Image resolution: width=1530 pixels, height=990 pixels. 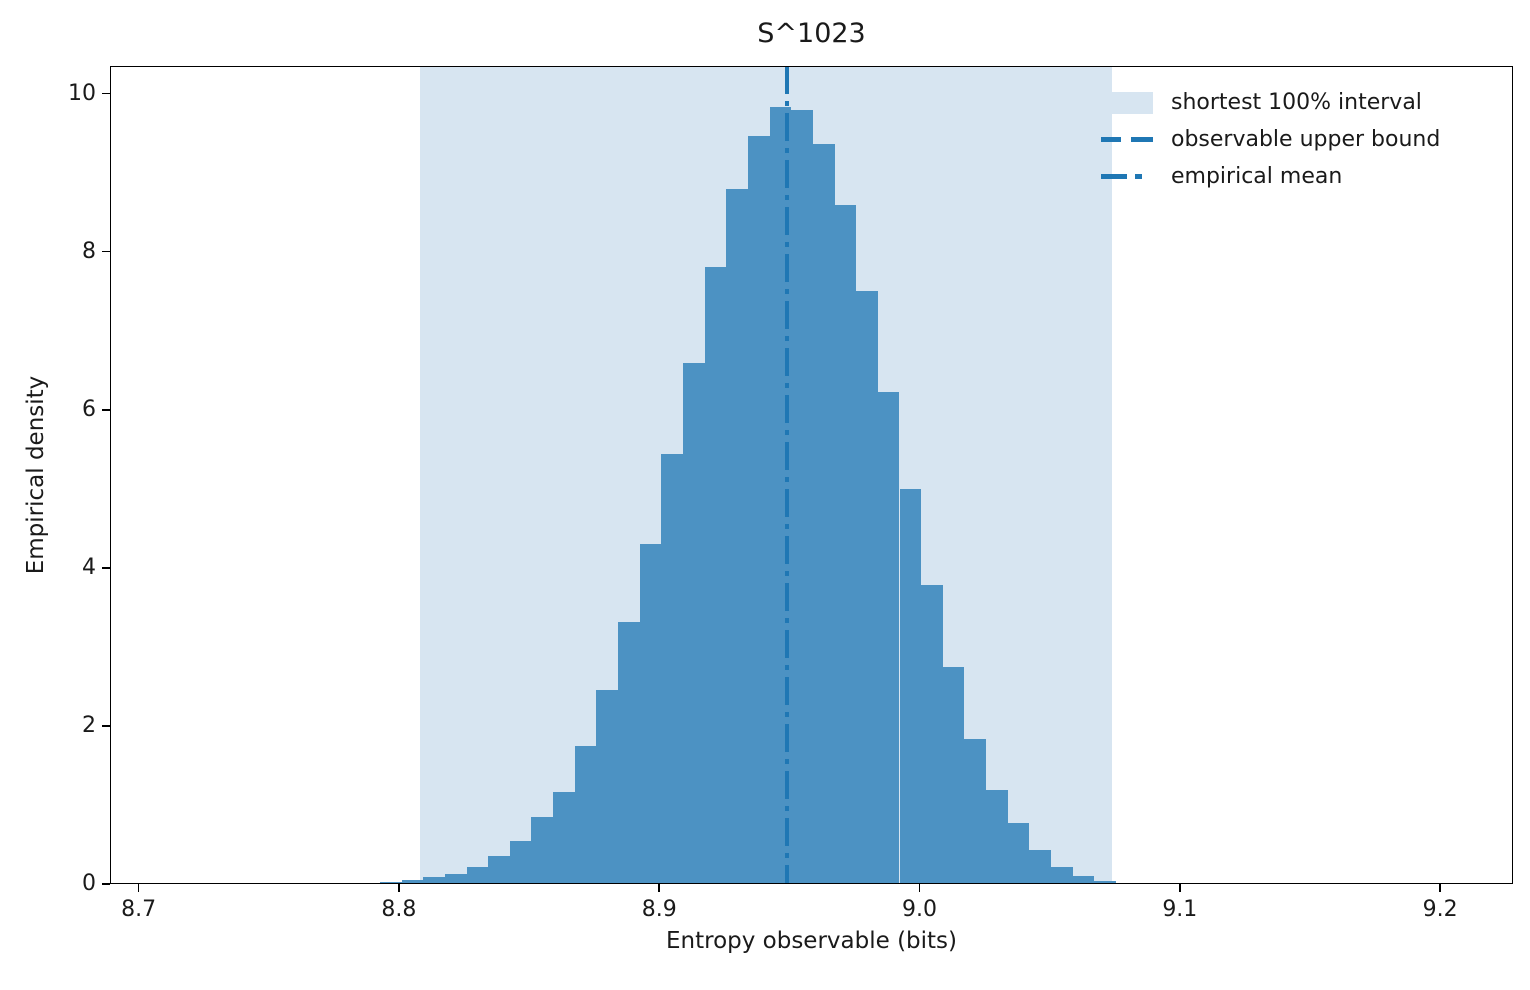 I want to click on legend-item-interval: shortest 100% interval, so click(x=1270, y=102).